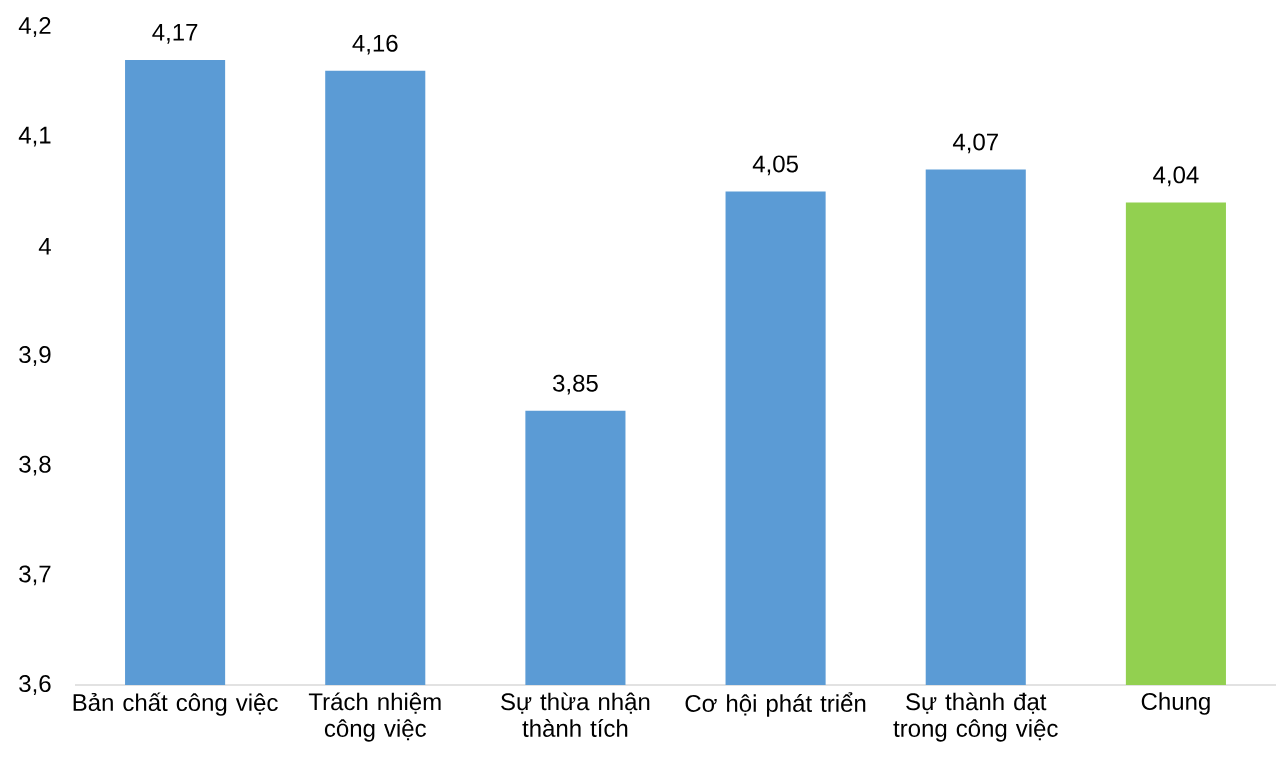  I want to click on y-tick-label: 3,9, so click(35, 356).